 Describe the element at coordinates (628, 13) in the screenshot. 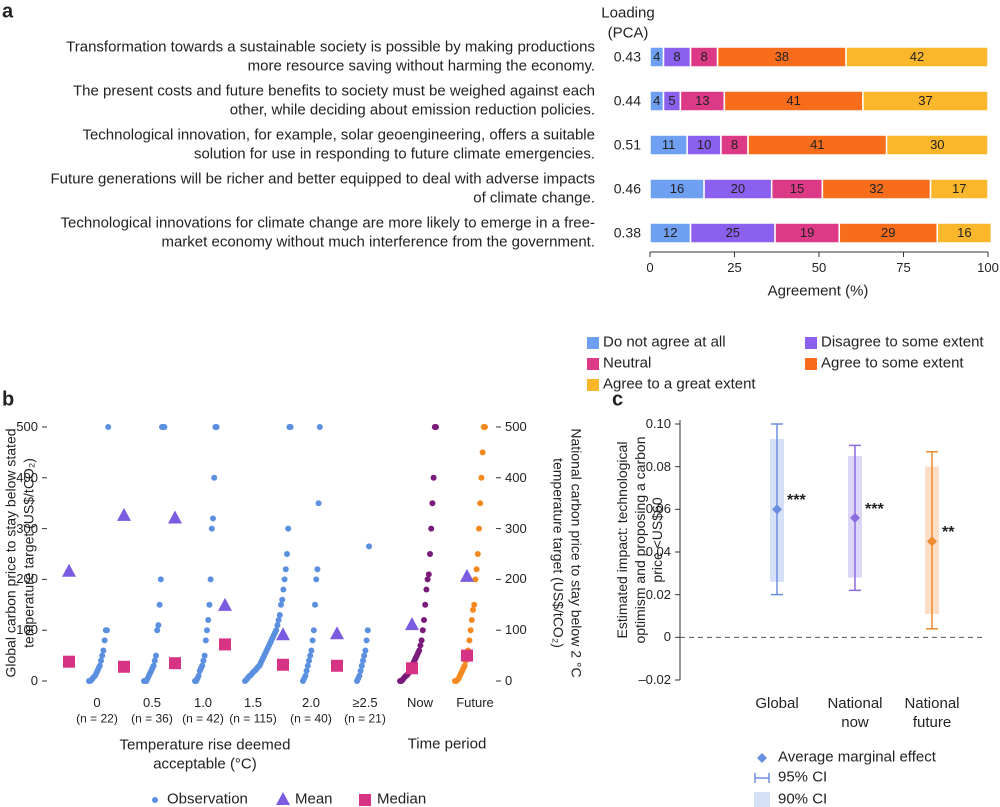

I see `loading-header: Loading` at that location.